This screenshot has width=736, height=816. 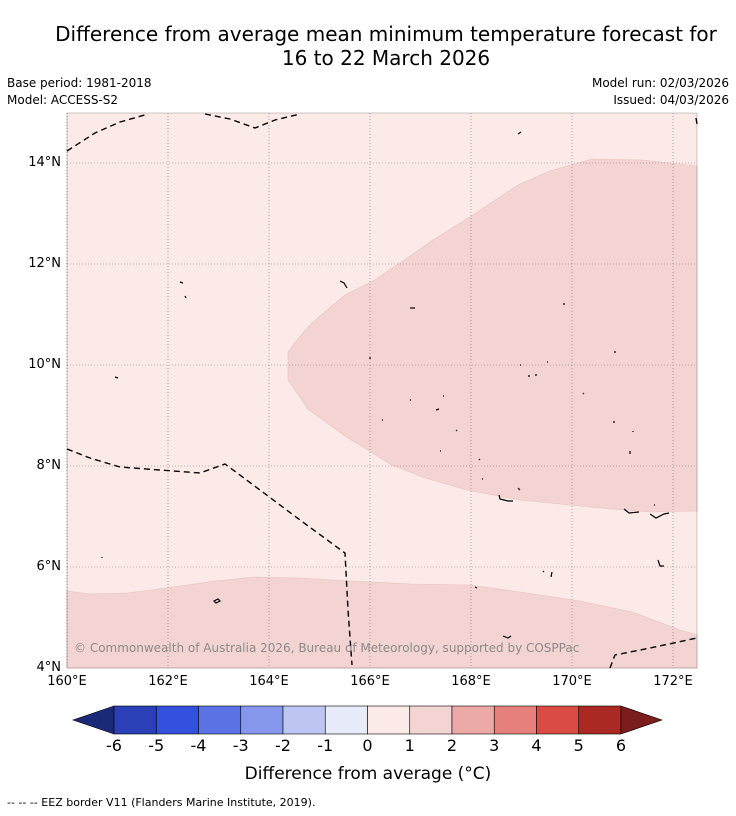 What do you see at coordinates (44, 263) in the screenshot?
I see `lat-label-12n: 12°N` at bounding box center [44, 263].